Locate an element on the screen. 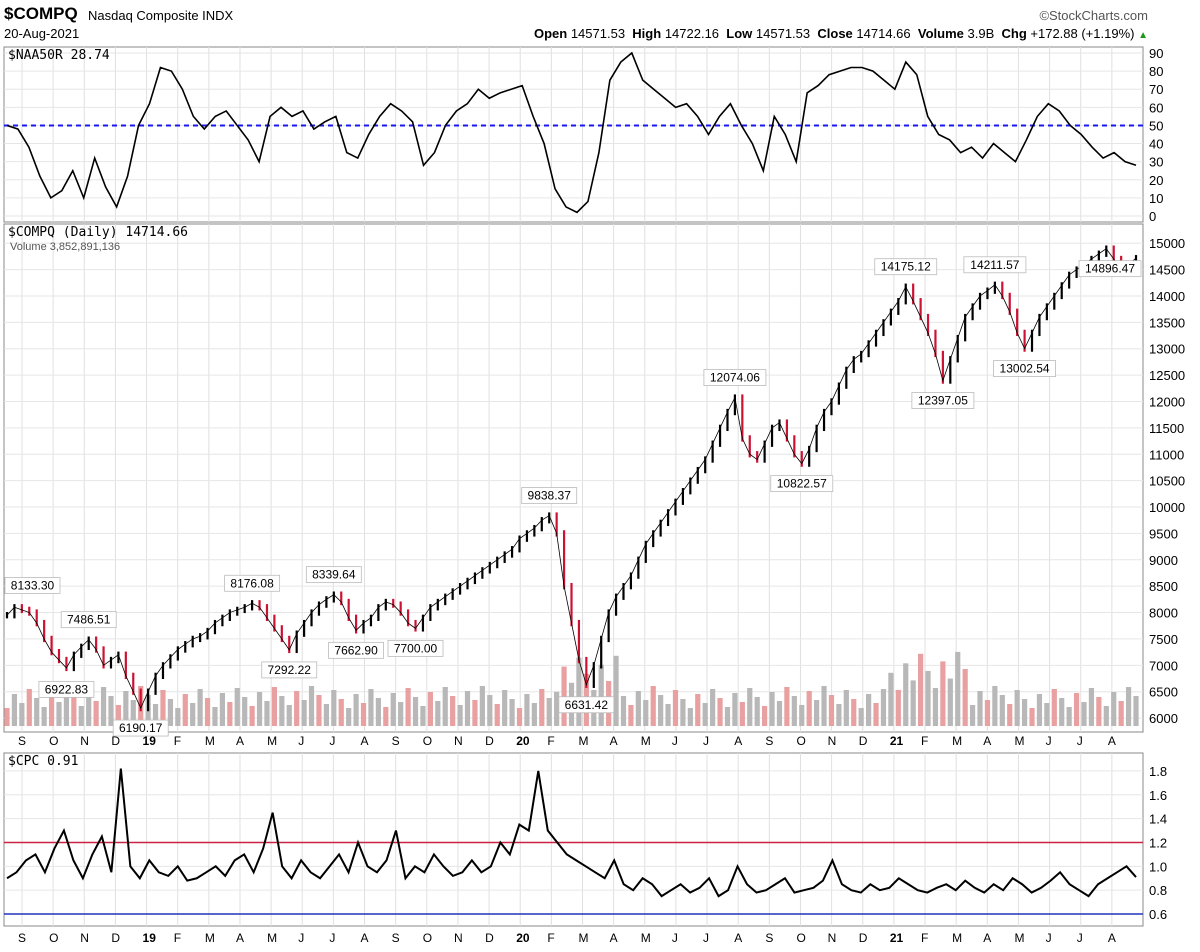 The width and height of the screenshot is (1200, 952). breadth-tick-label: 80 is located at coordinates (1156, 71).